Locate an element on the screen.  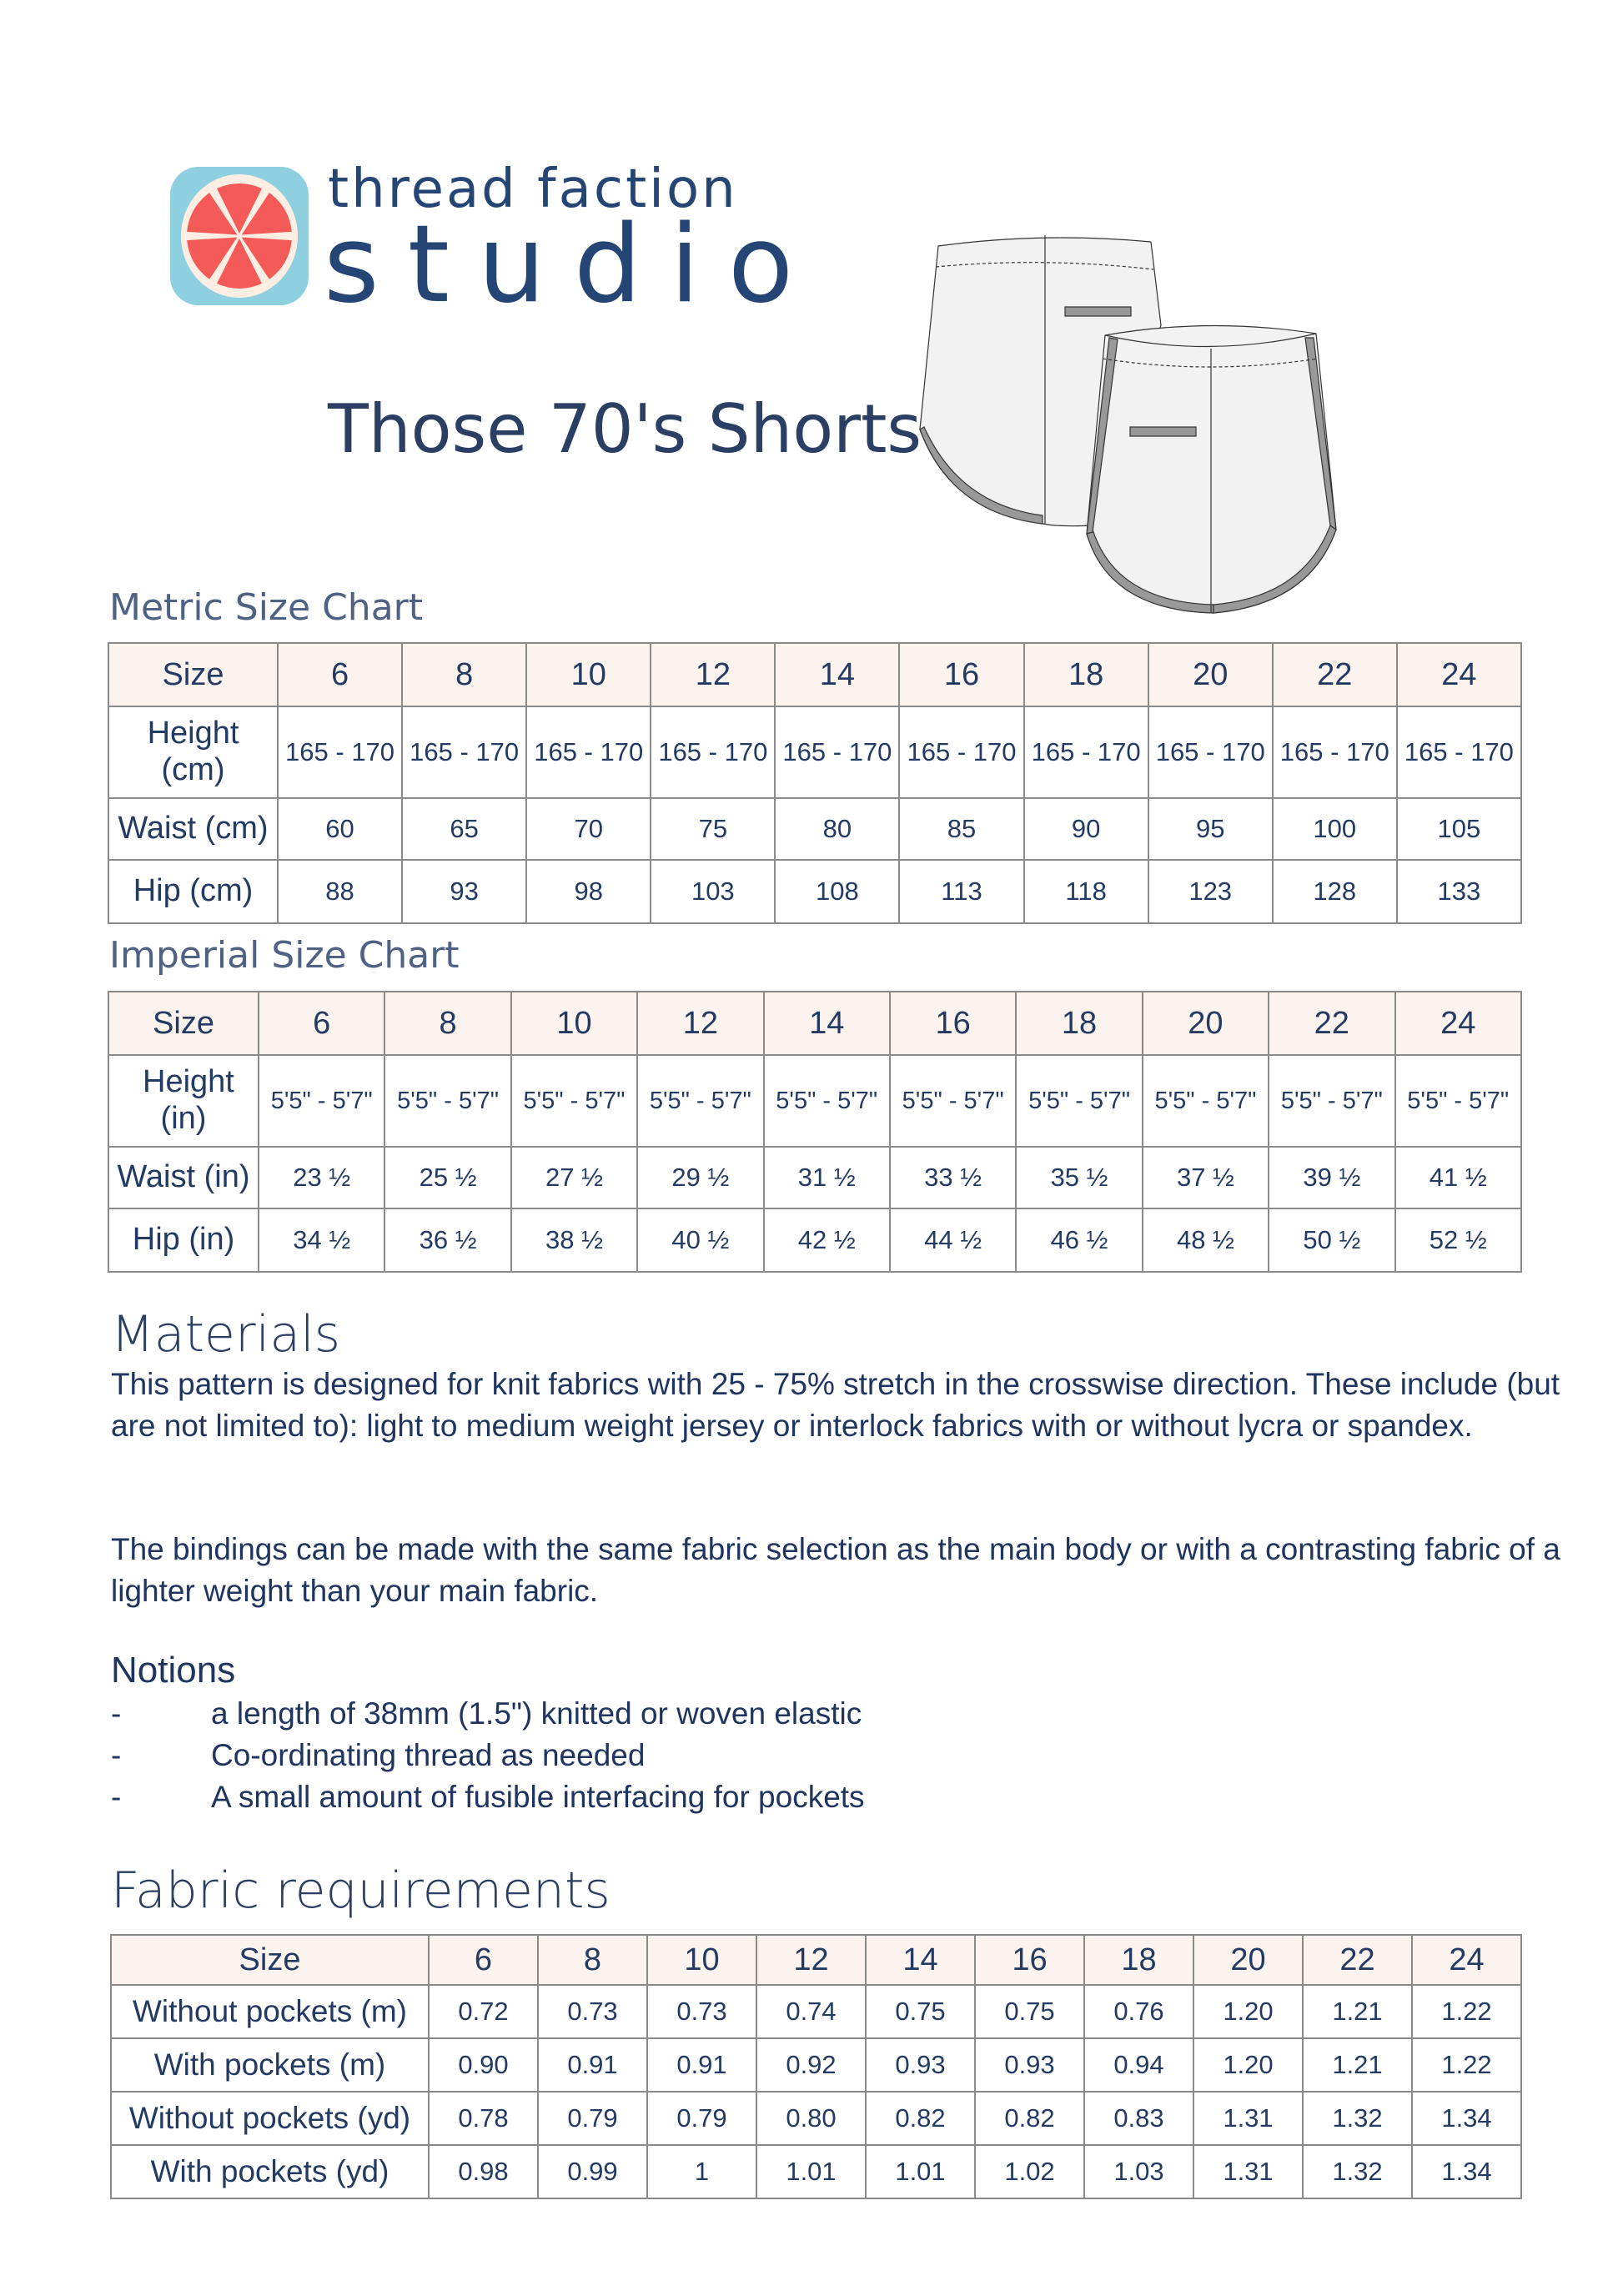
table-cell: 98 is located at coordinates (588, 892).